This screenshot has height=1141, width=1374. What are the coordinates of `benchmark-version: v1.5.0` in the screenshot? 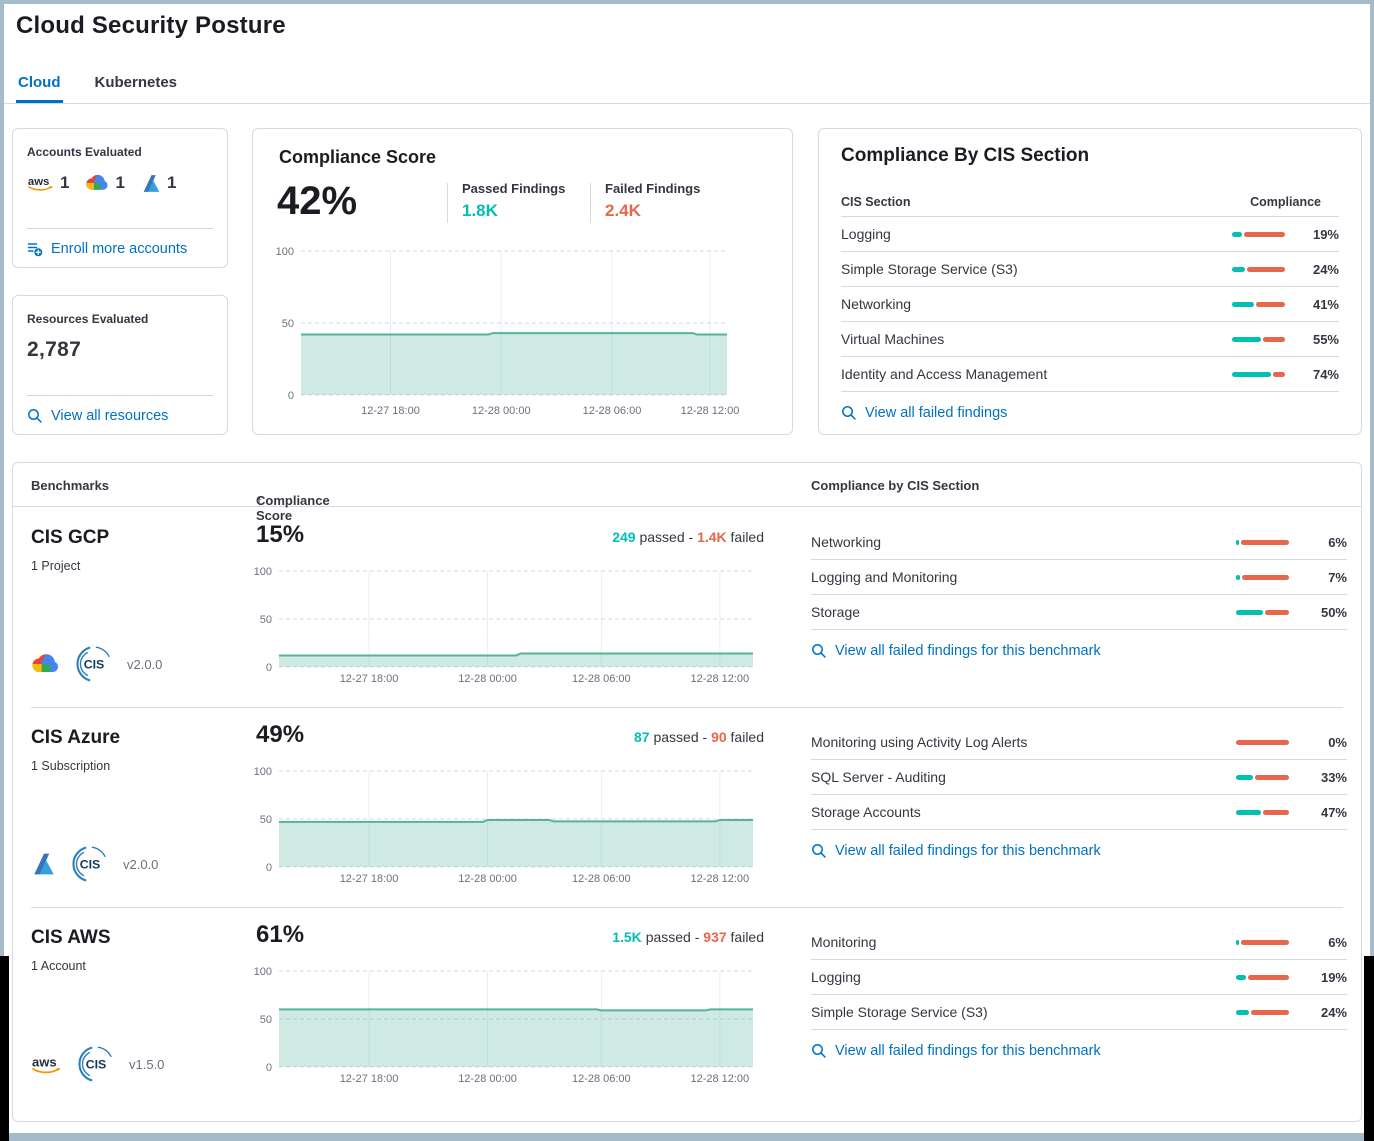 It's located at (147, 1064).